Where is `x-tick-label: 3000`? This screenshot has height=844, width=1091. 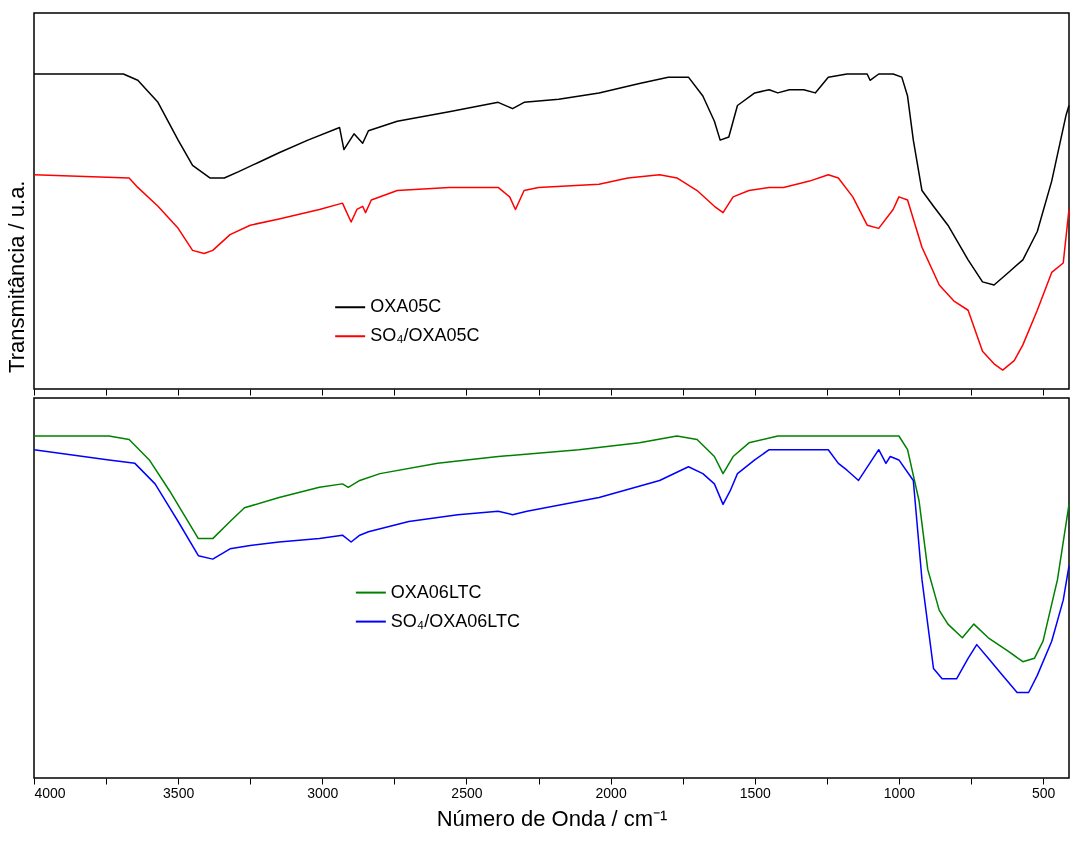
x-tick-label: 3000 is located at coordinates (323, 792).